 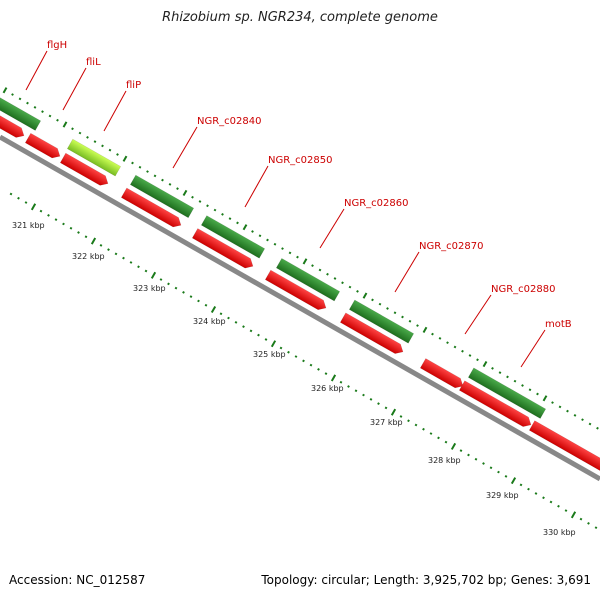 I want to click on ruler-label: 322 kbp, so click(x=88, y=256).